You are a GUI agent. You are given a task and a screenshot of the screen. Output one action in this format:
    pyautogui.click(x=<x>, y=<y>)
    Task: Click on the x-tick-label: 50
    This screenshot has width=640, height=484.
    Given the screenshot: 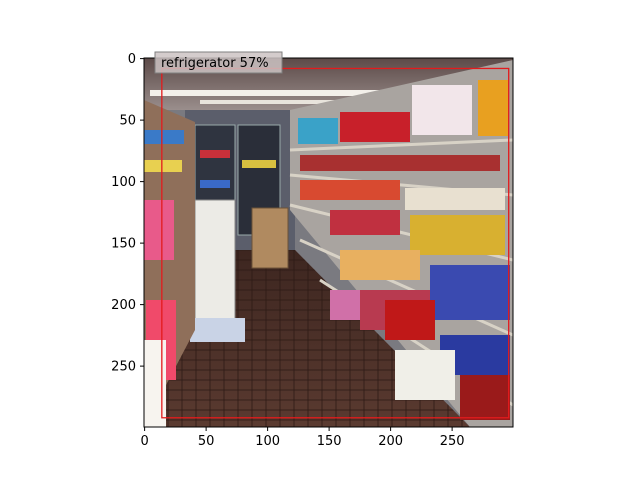 What is the action you would take?
    pyautogui.click(x=206, y=441)
    